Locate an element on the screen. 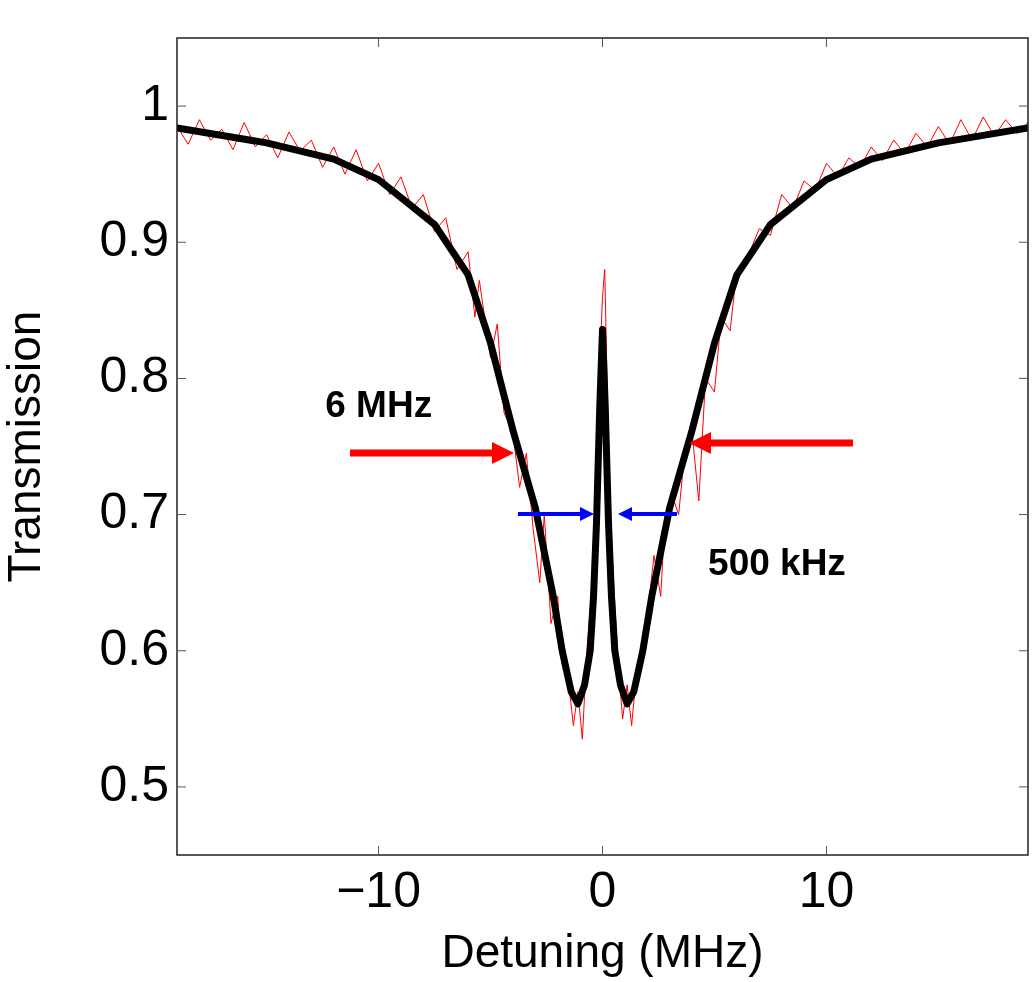 The height and width of the screenshot is (982, 1032). y-tick-label: 1 is located at coordinates (155, 102).